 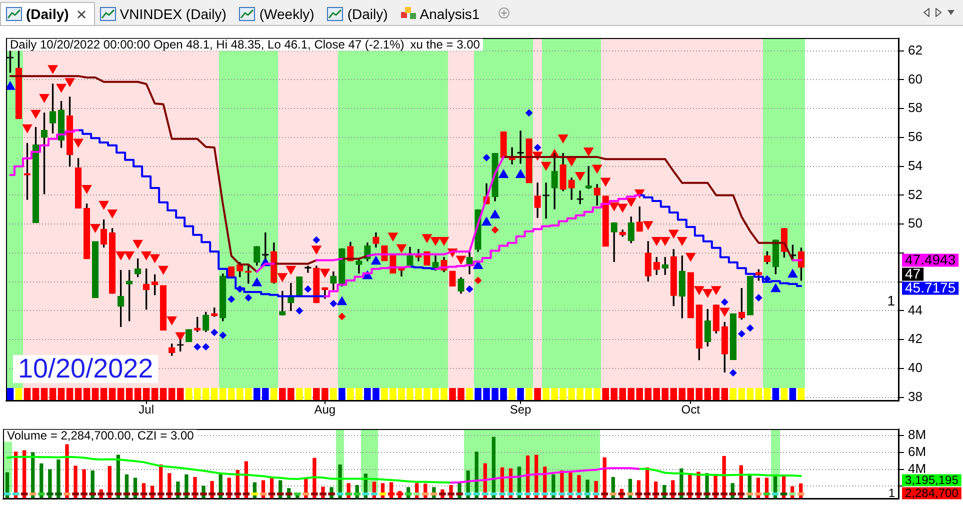 I want to click on x-tick-label: Jul, so click(x=146, y=409).